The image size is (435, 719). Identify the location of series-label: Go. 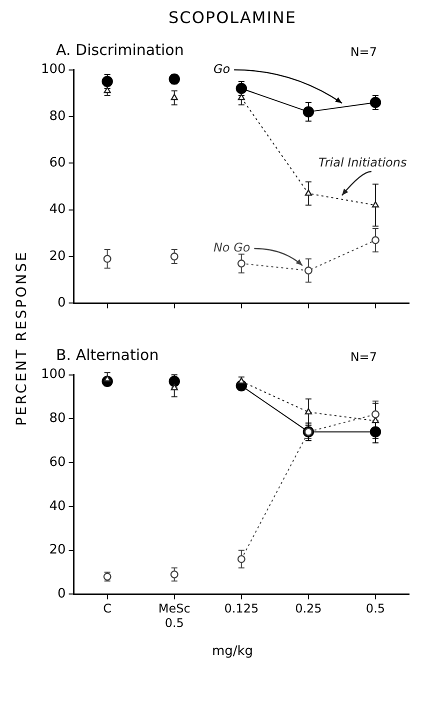
(221, 69).